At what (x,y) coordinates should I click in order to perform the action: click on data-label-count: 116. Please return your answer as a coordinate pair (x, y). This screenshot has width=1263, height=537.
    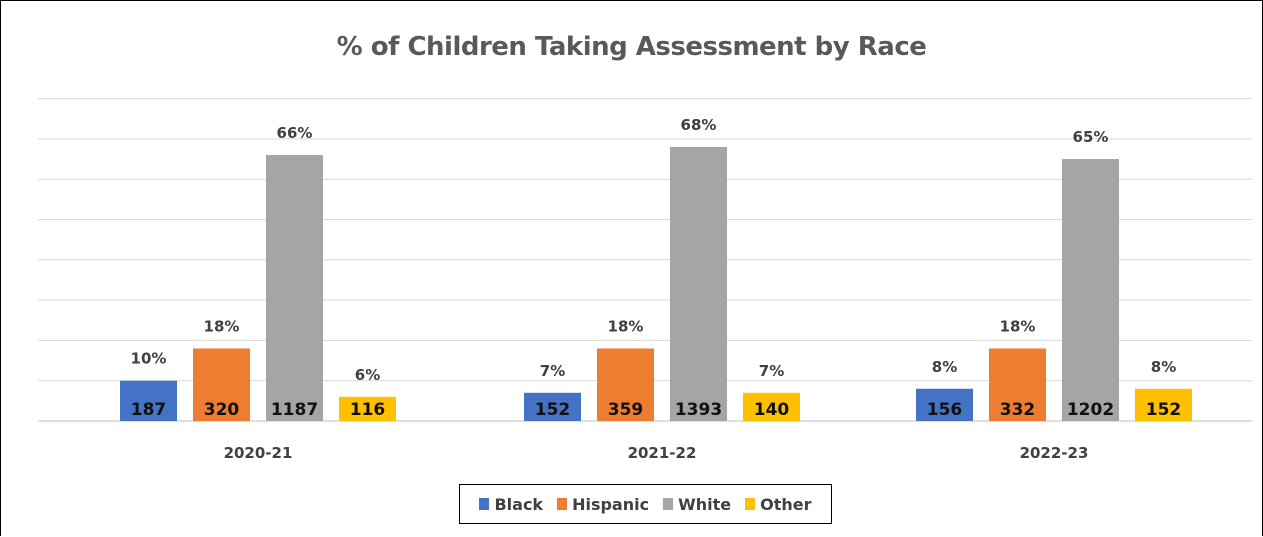
    Looking at the image, I should click on (368, 410).